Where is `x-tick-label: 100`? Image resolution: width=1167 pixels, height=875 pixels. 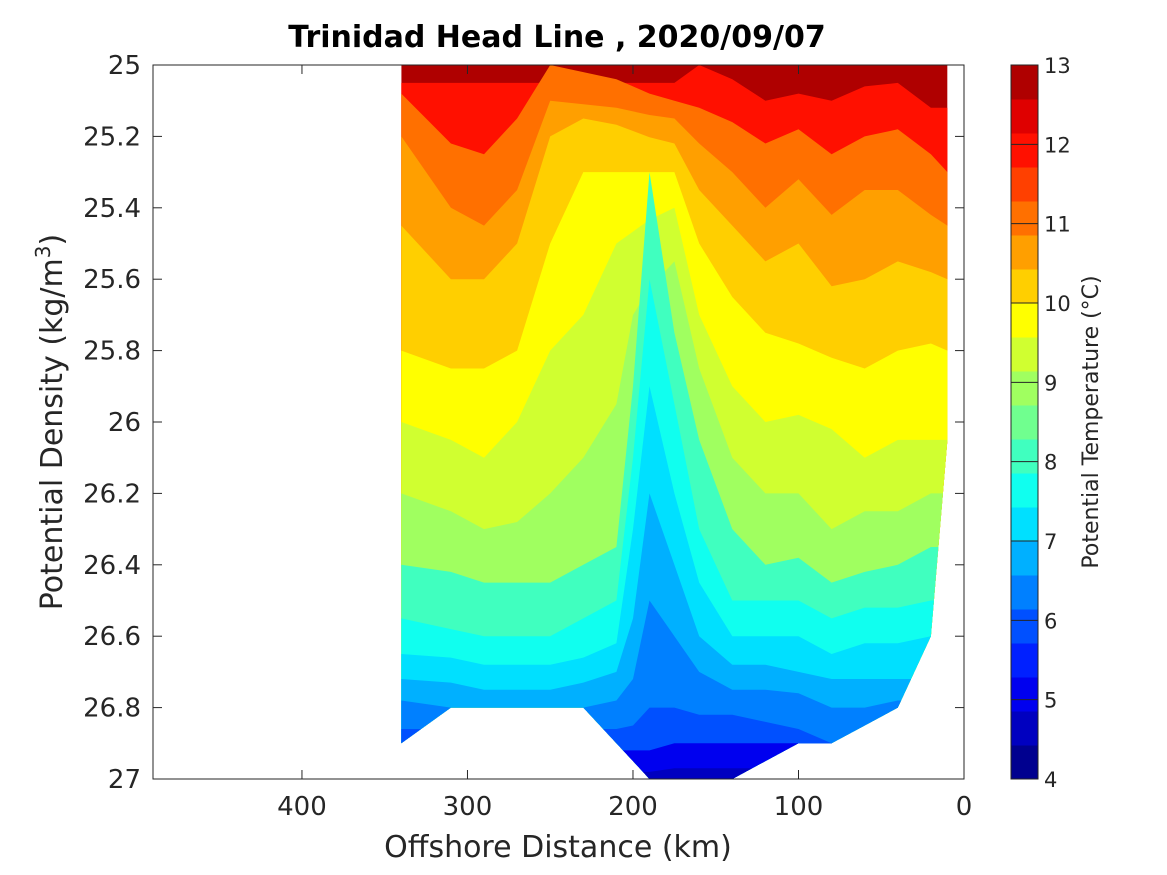 x-tick-label: 100 is located at coordinates (799, 807).